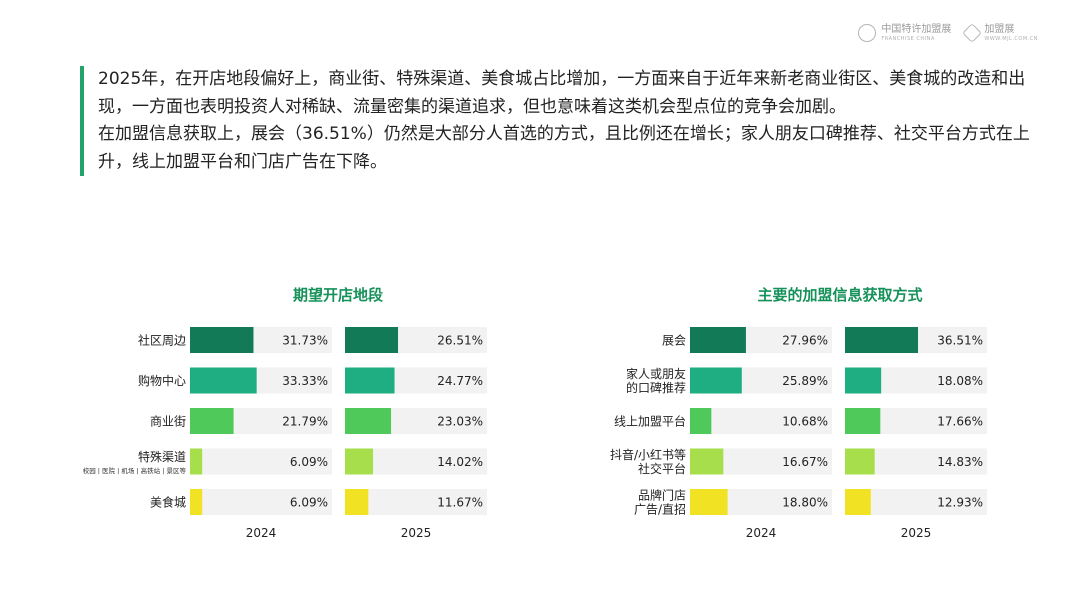  What do you see at coordinates (1011, 38) in the screenshot?
I see `logo-en-text: WWW.MJL.COM.CN` at bounding box center [1011, 38].